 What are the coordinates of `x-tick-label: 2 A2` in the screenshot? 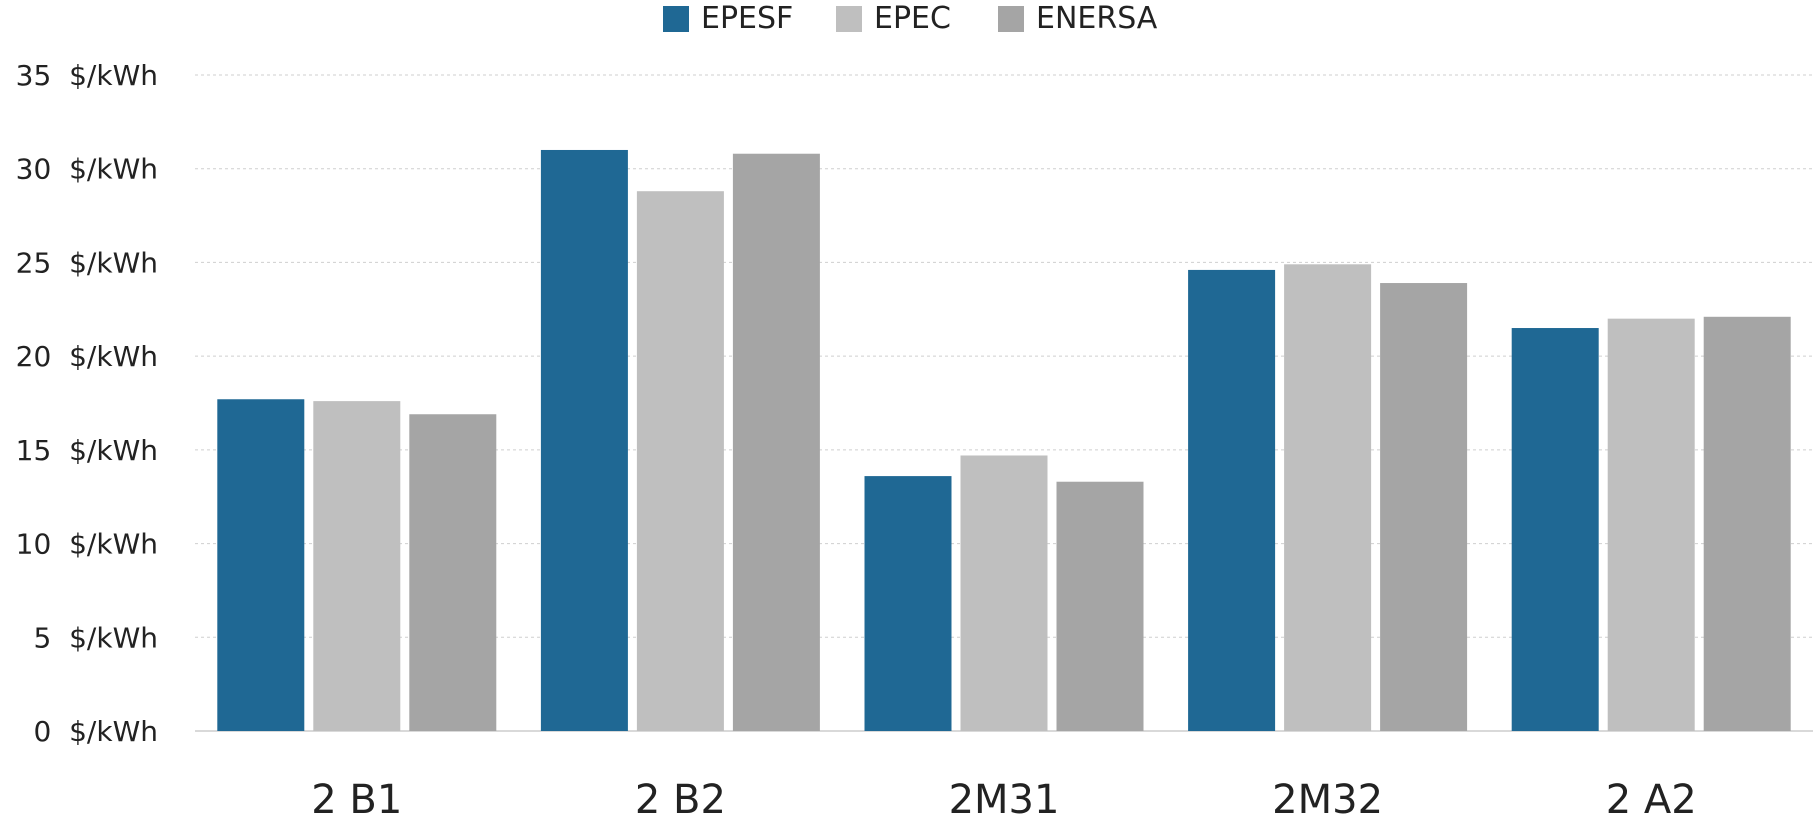 It's located at (1651, 798).